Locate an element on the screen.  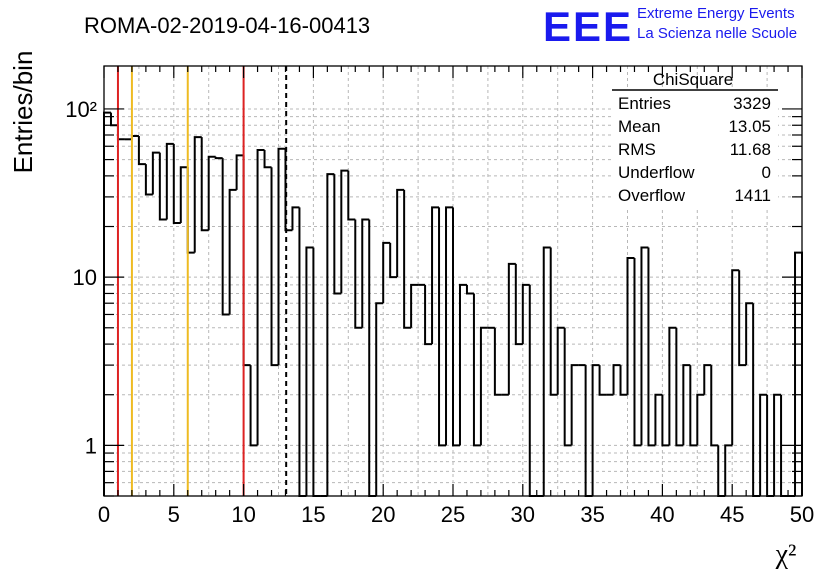
logo-line-2: La Scienza nelle Scuole is located at coordinates (717, 33).